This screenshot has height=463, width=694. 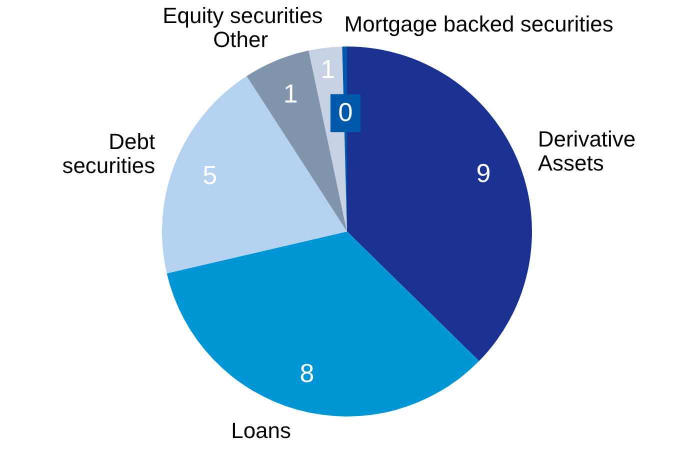 I want to click on data-label: 0, so click(x=345, y=112).